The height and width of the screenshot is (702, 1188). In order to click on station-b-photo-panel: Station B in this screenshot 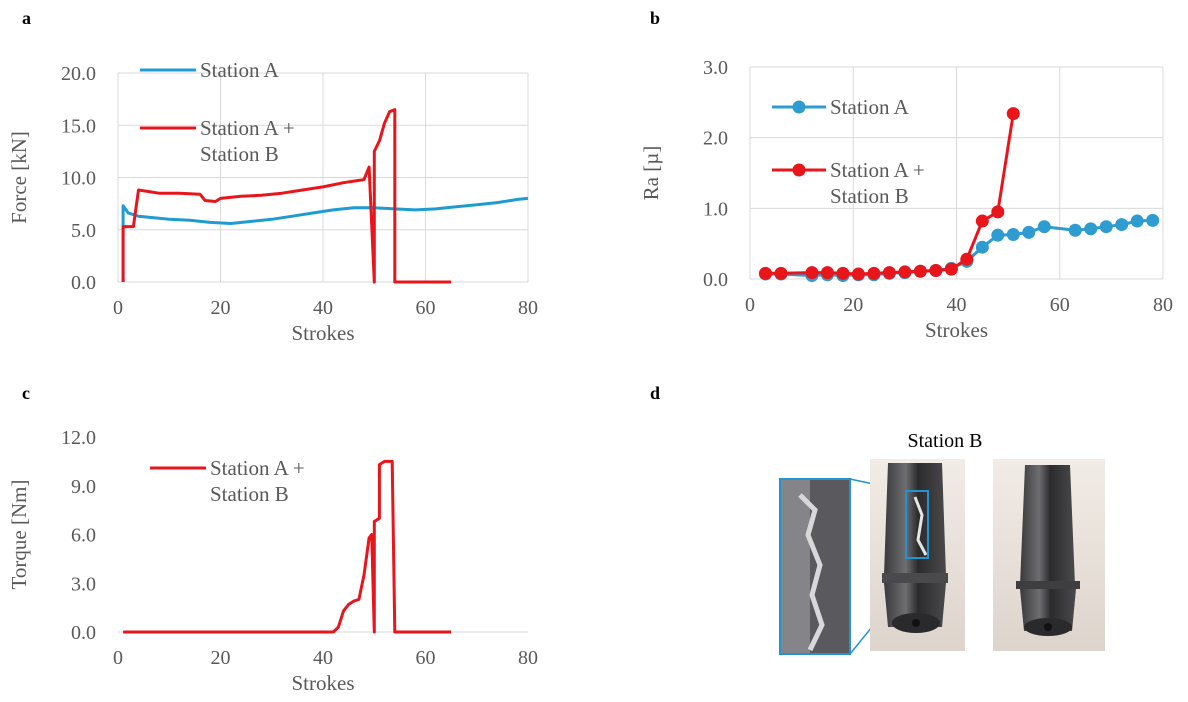, I will do `click(970, 555)`.